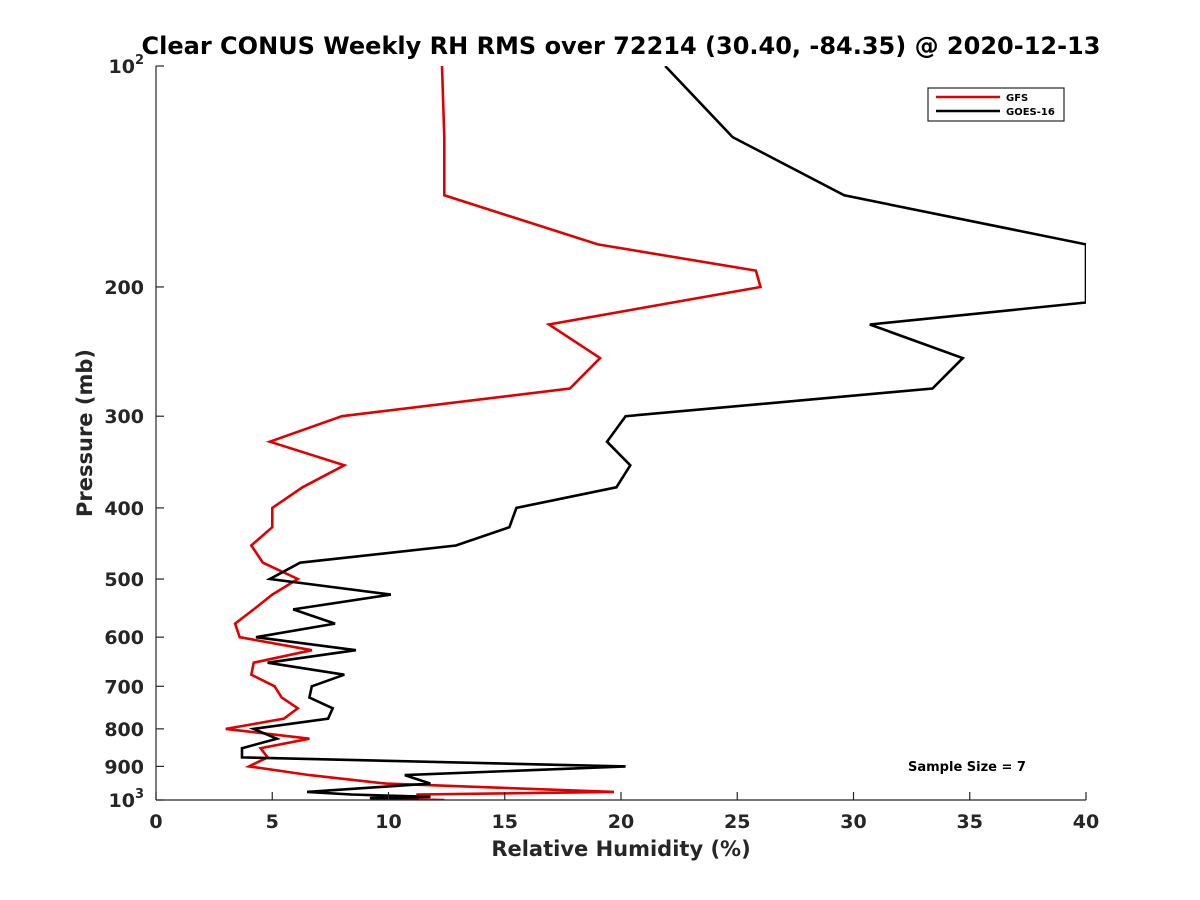 This screenshot has width=1200, height=900. What do you see at coordinates (620, 849) in the screenshot?
I see `x-axis-label: Relative Humidity (%)` at bounding box center [620, 849].